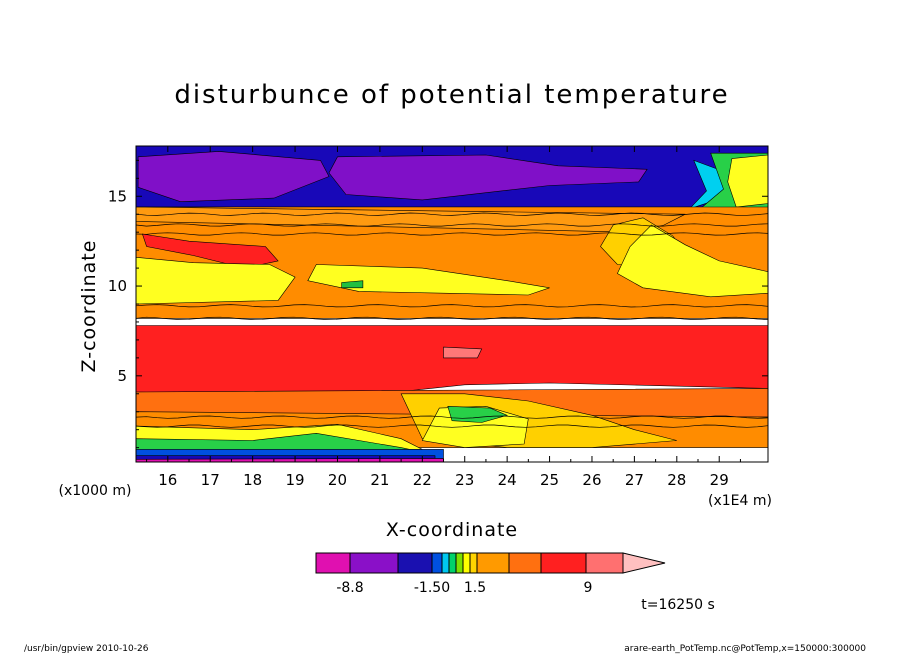  I want to click on x-tick-label: 27, so click(634, 480).